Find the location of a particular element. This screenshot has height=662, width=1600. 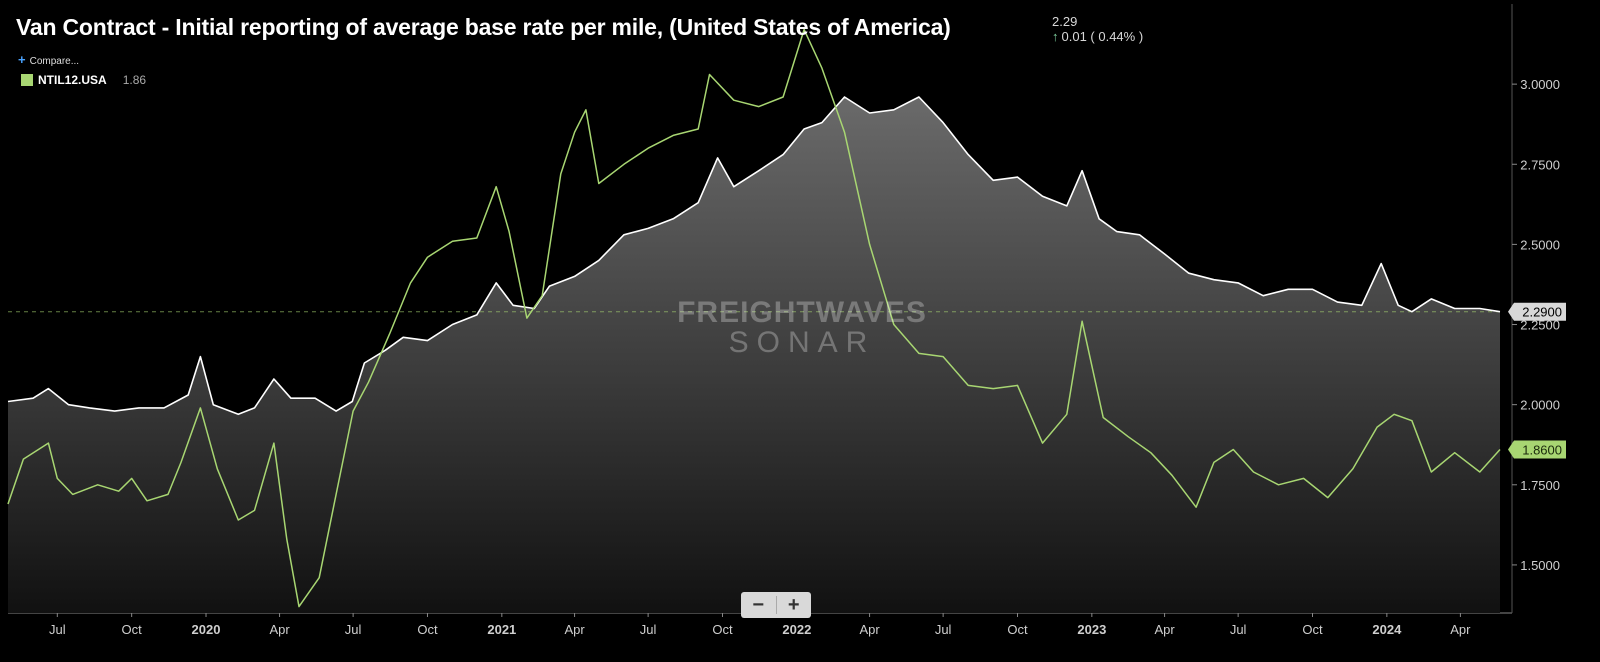

y-tick-label: 2.5000 is located at coordinates (1540, 244).